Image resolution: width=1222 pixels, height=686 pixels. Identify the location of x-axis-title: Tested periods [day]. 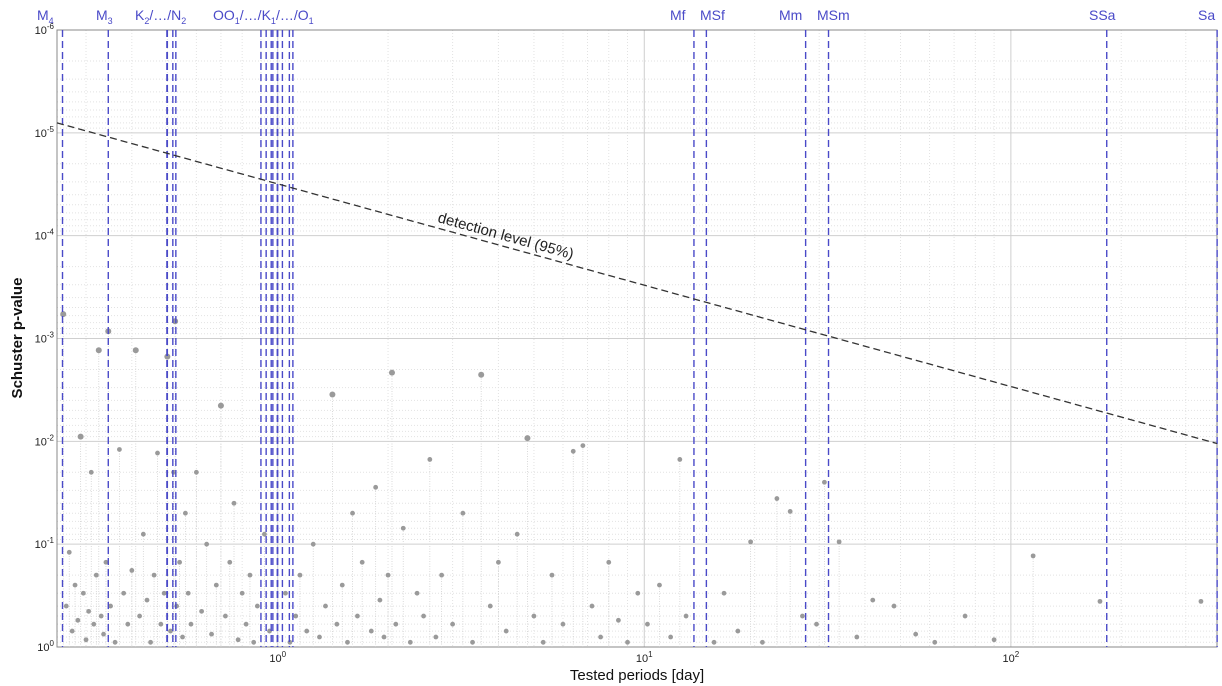
(637, 675).